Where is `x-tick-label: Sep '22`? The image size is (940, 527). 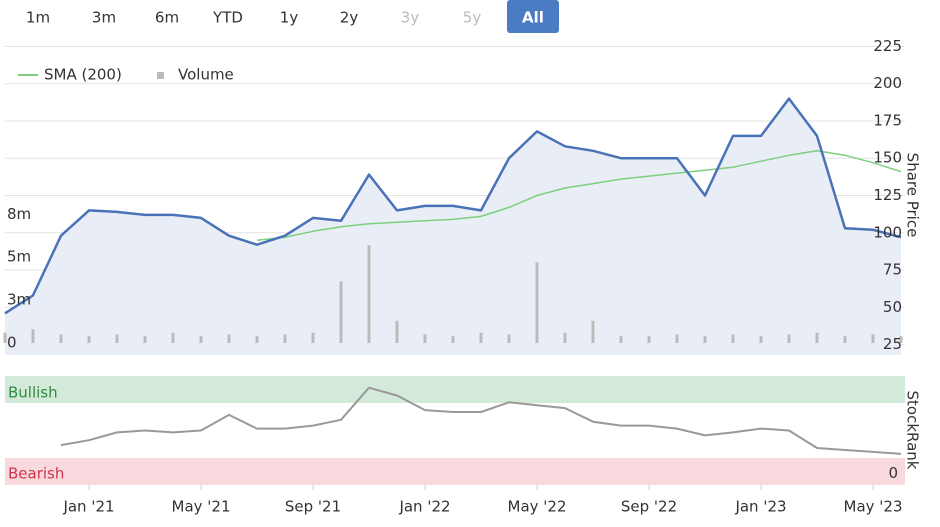 x-tick-label: Sep '22 is located at coordinates (649, 507).